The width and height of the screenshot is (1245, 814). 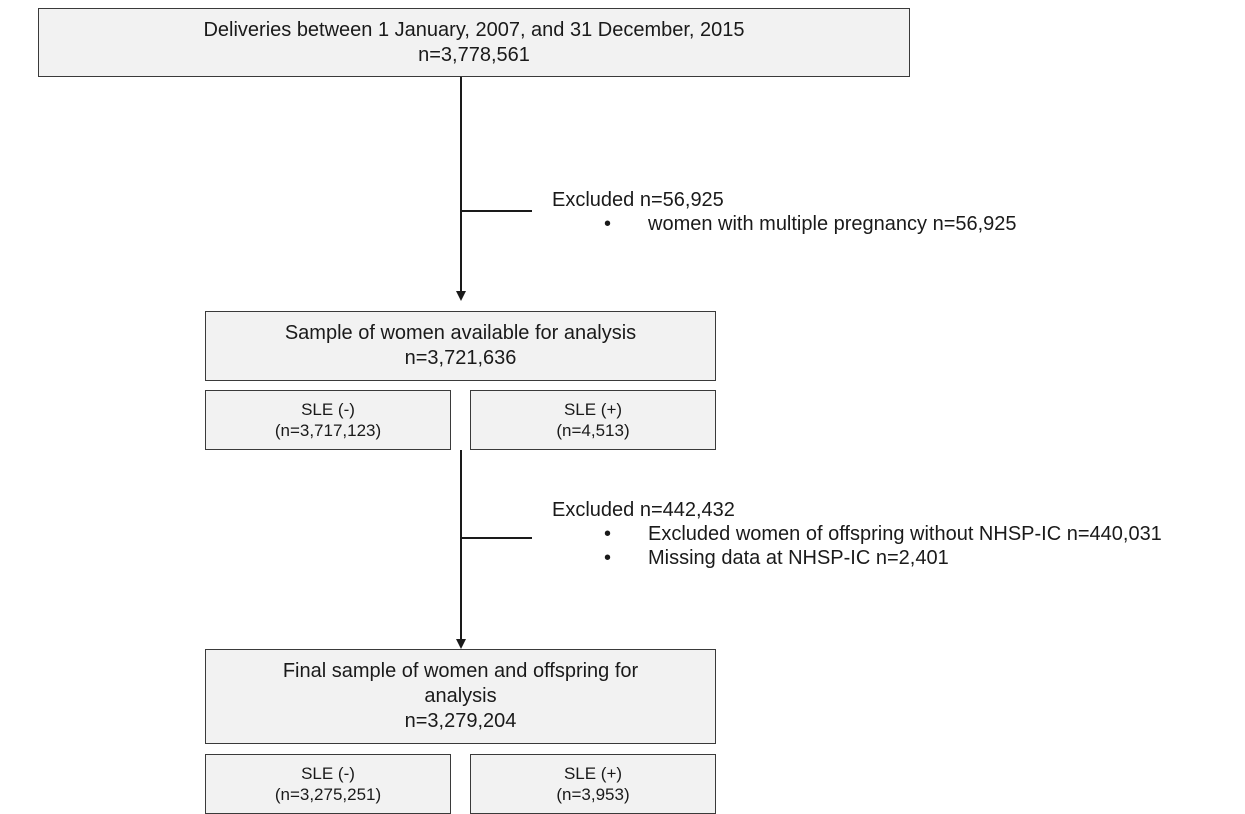 What do you see at coordinates (460, 358) in the screenshot?
I see `sample-count: n=3,721,636` at bounding box center [460, 358].